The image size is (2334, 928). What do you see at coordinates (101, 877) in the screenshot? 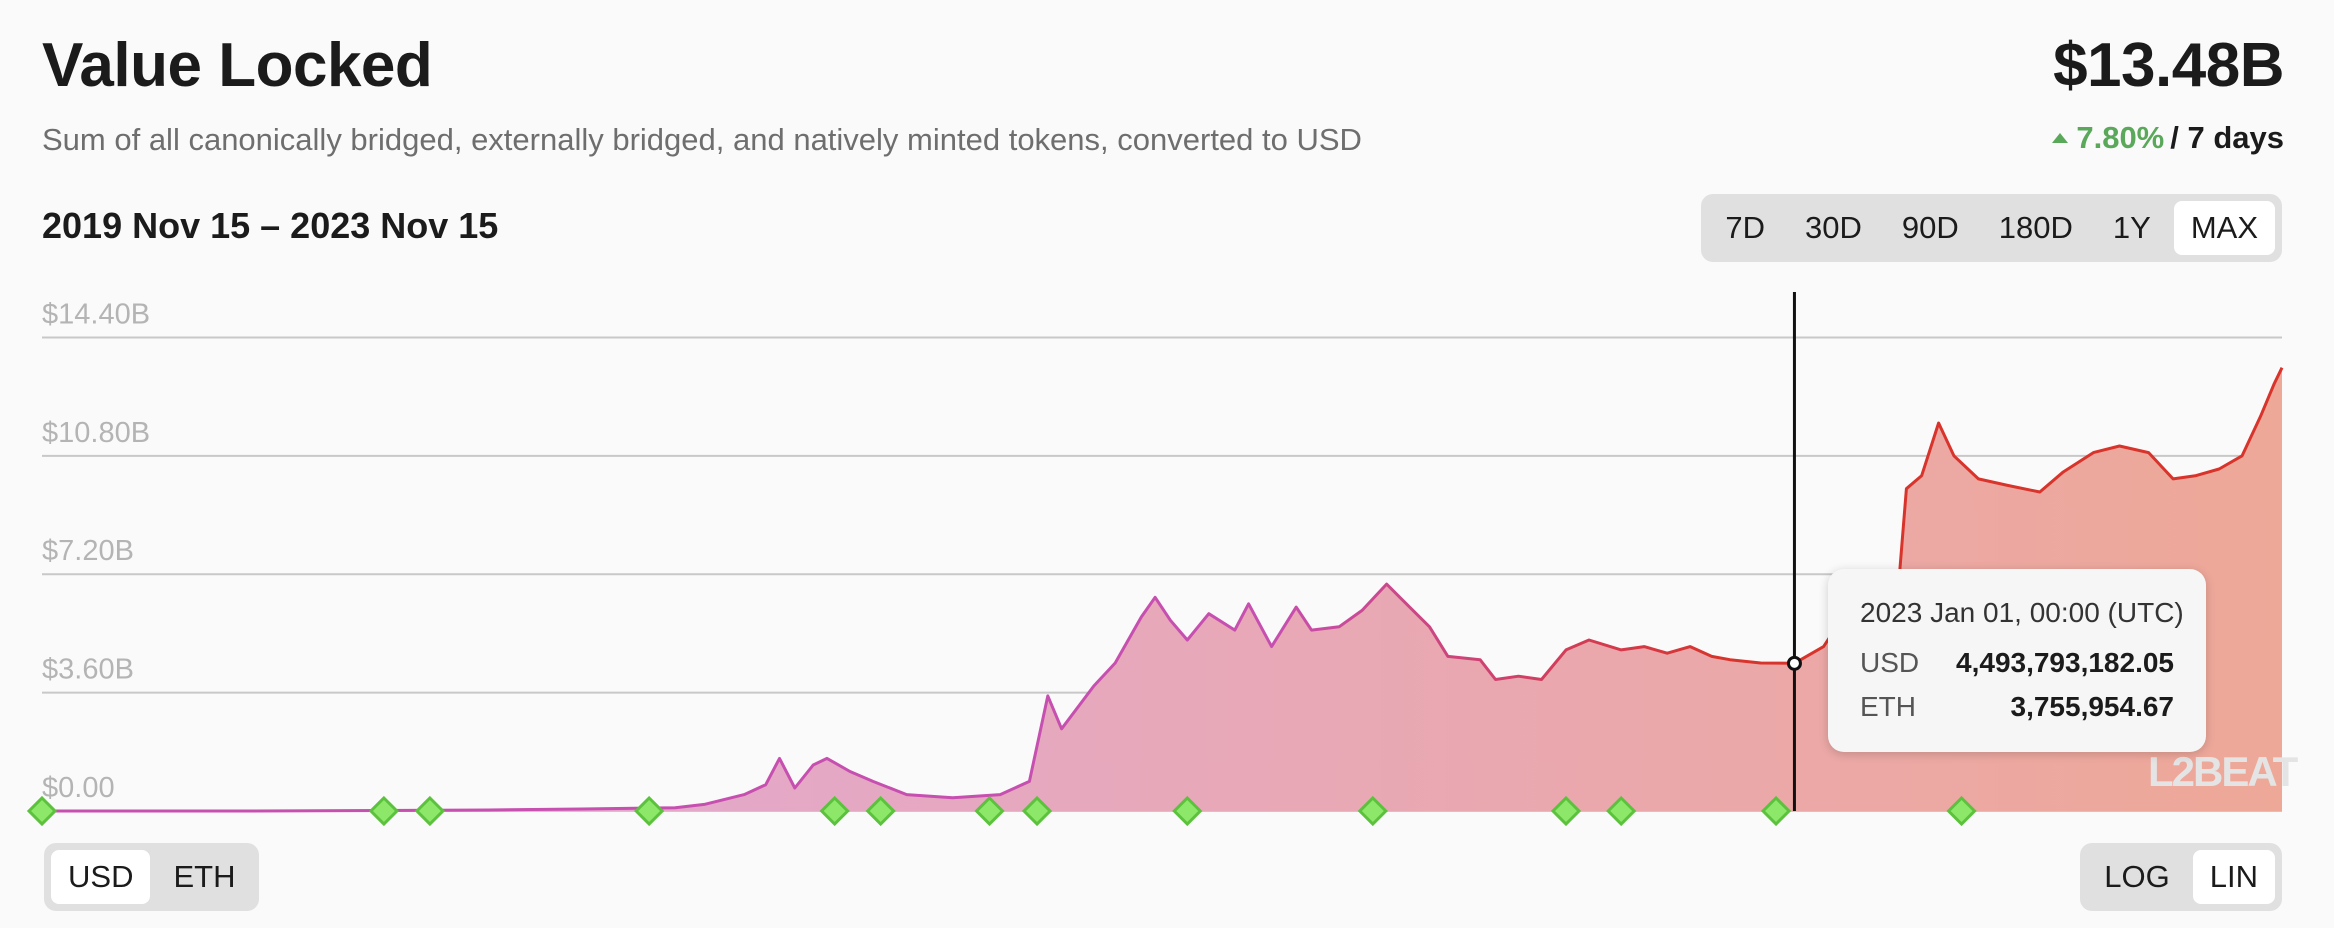
I see `unit-usd-button: USD` at bounding box center [101, 877].